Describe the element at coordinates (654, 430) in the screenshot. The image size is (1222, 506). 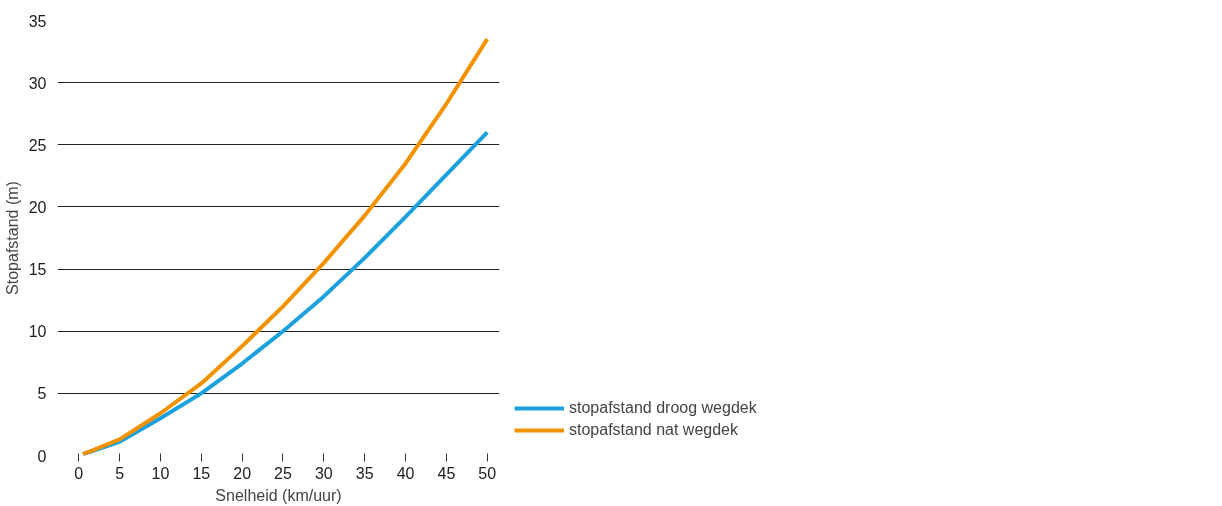
I see `legend-label: stopafstand nat wegdek` at that location.